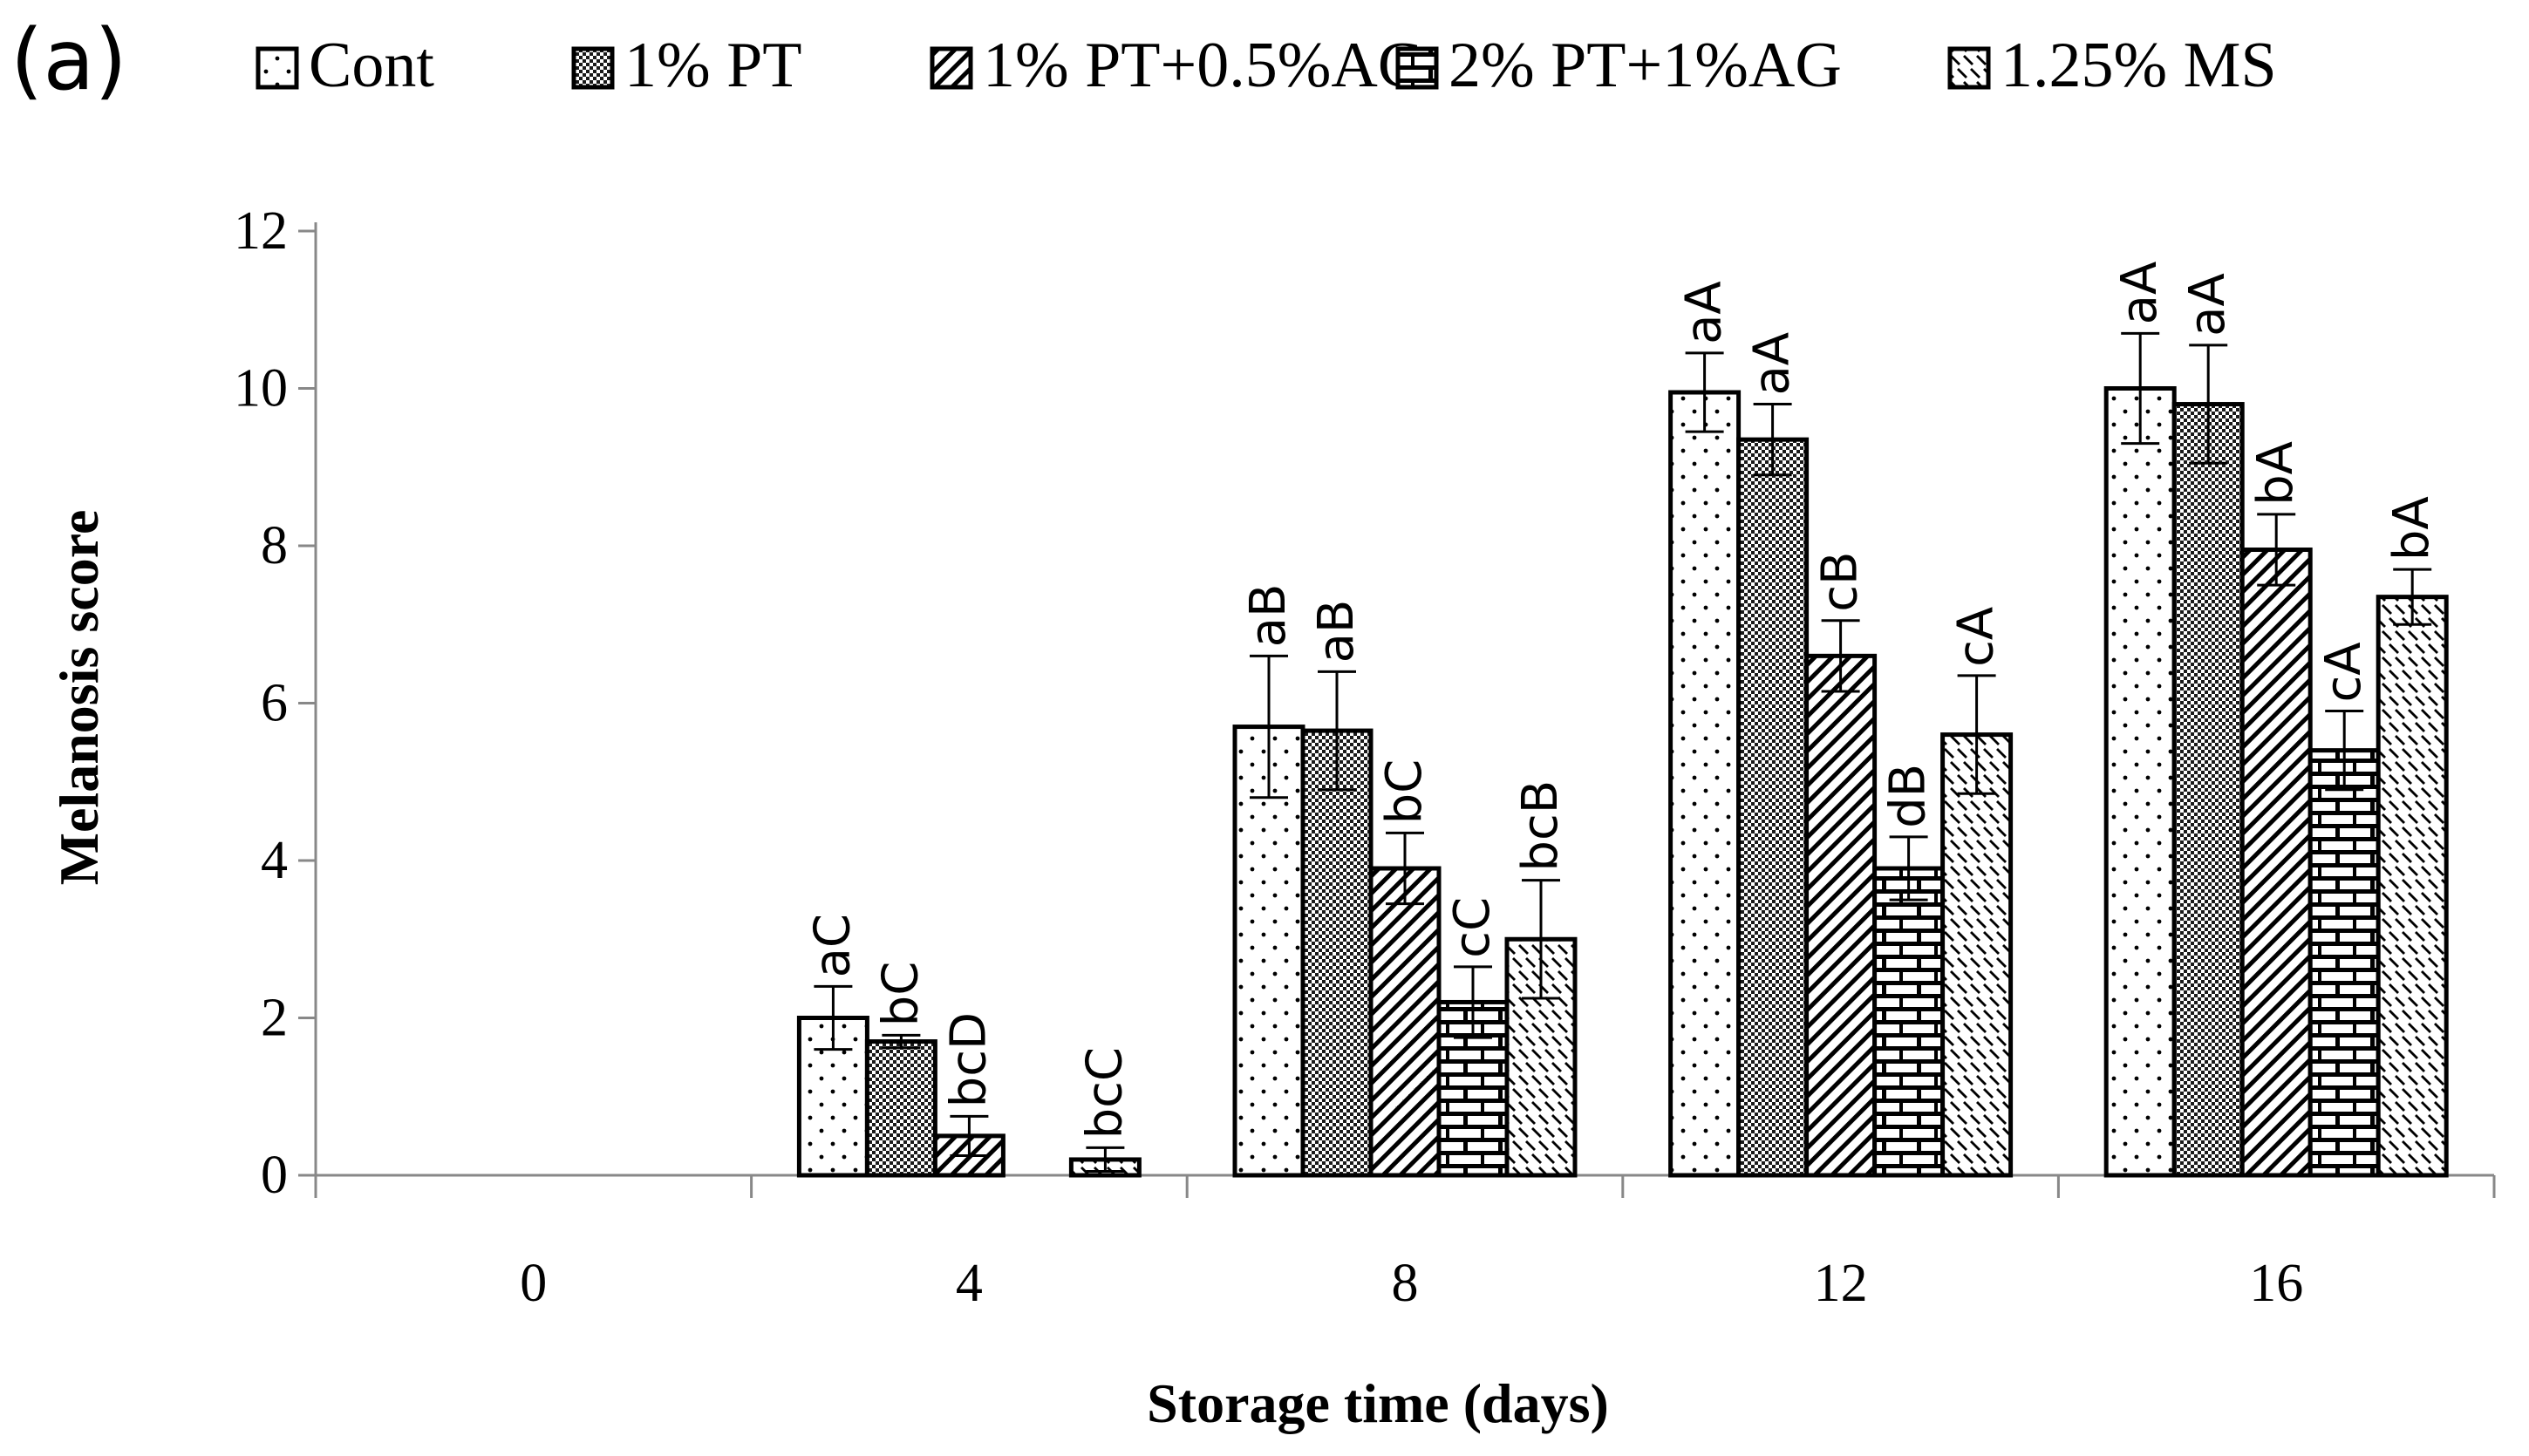 The image size is (2529, 1456). Describe the element at coordinates (261, 388) in the screenshot. I see `y-tick-label: 10` at that location.